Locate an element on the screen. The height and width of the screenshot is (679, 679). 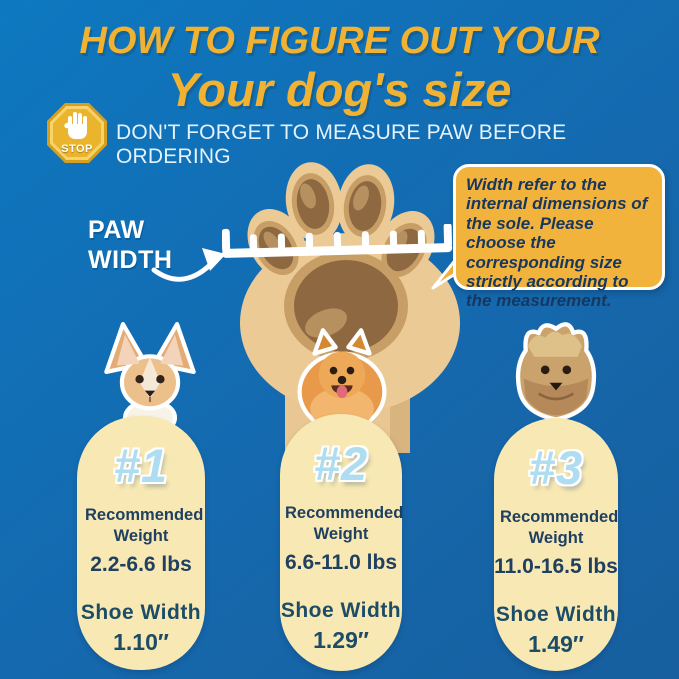
size-number: #3 is located at coordinates (556, 467).